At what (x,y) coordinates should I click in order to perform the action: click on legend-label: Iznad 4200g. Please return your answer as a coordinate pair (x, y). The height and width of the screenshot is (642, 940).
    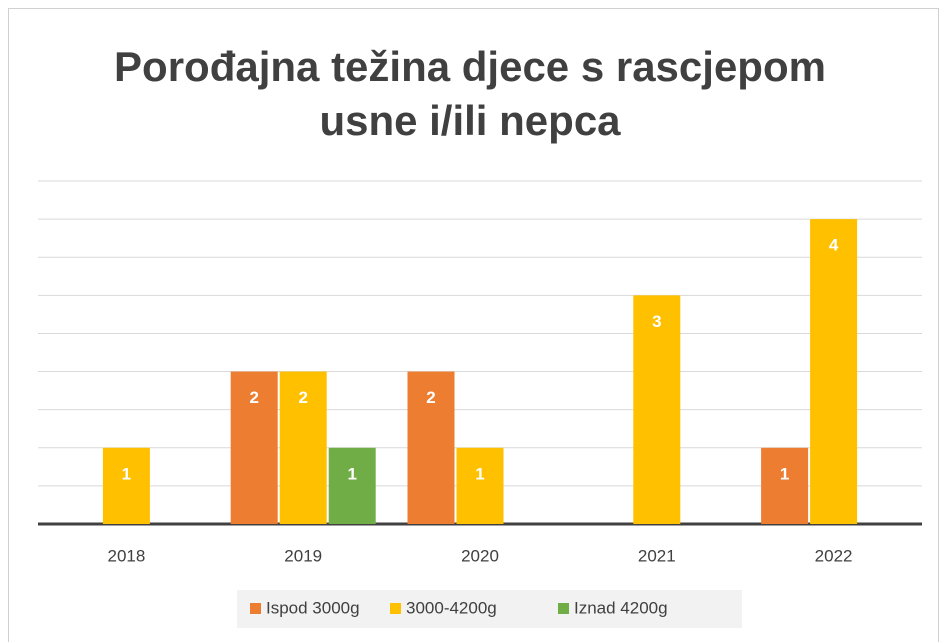
    Looking at the image, I should click on (621, 607).